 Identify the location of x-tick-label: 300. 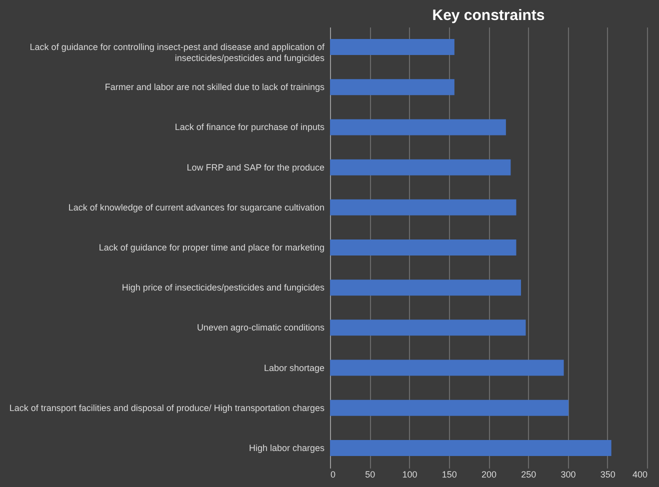
(568, 475).